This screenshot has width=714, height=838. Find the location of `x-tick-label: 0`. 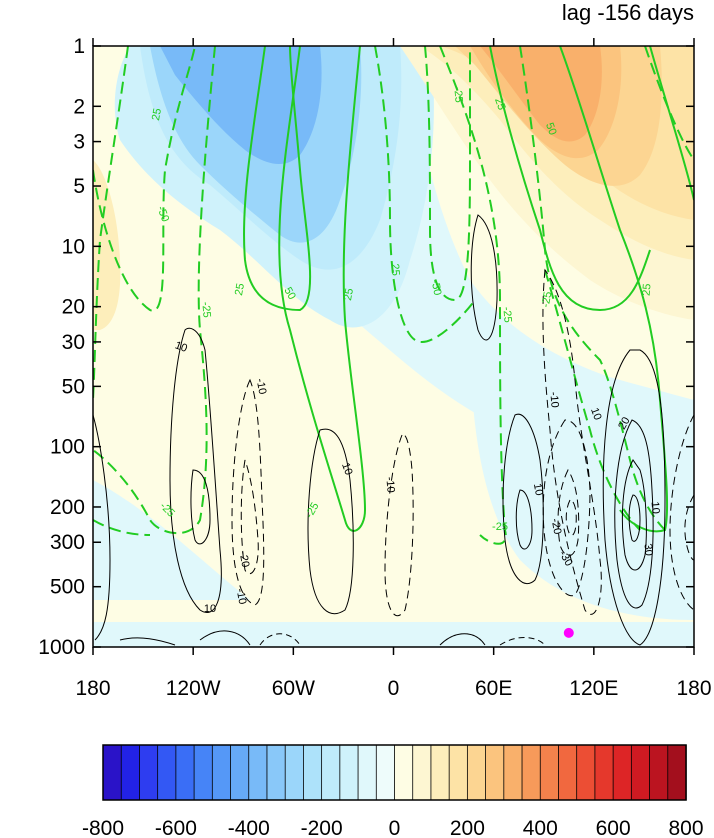

x-tick-label: 0 is located at coordinates (394, 688).